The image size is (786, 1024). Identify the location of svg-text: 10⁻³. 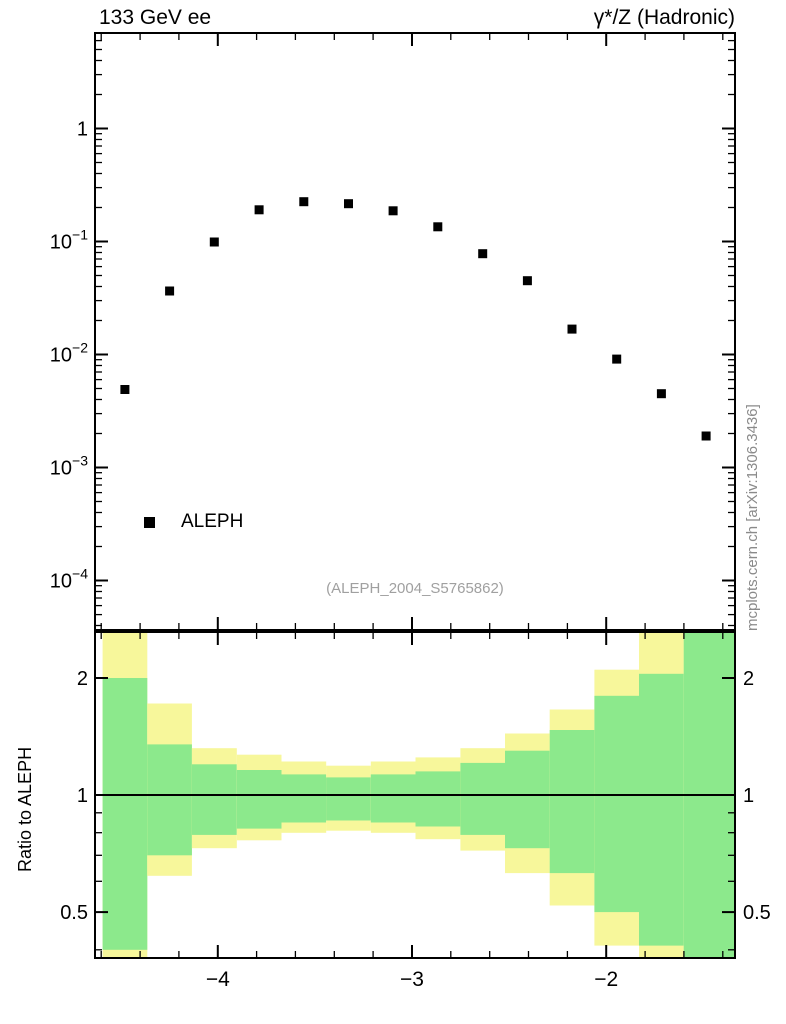
(69, 466).